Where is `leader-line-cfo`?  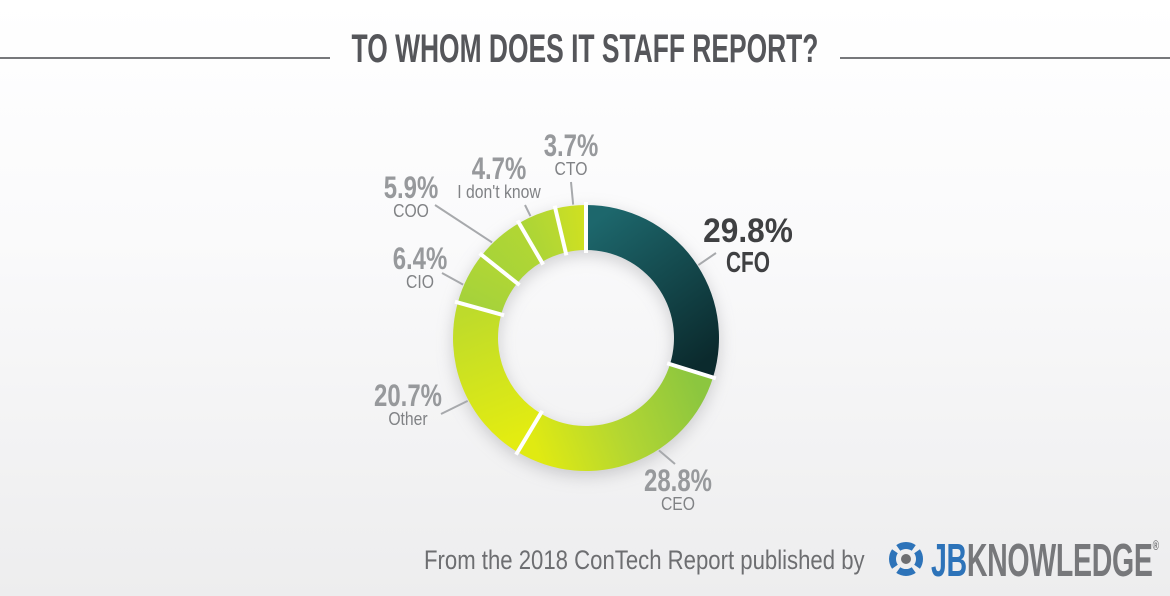
leader-line-cfo is located at coordinates (707, 259).